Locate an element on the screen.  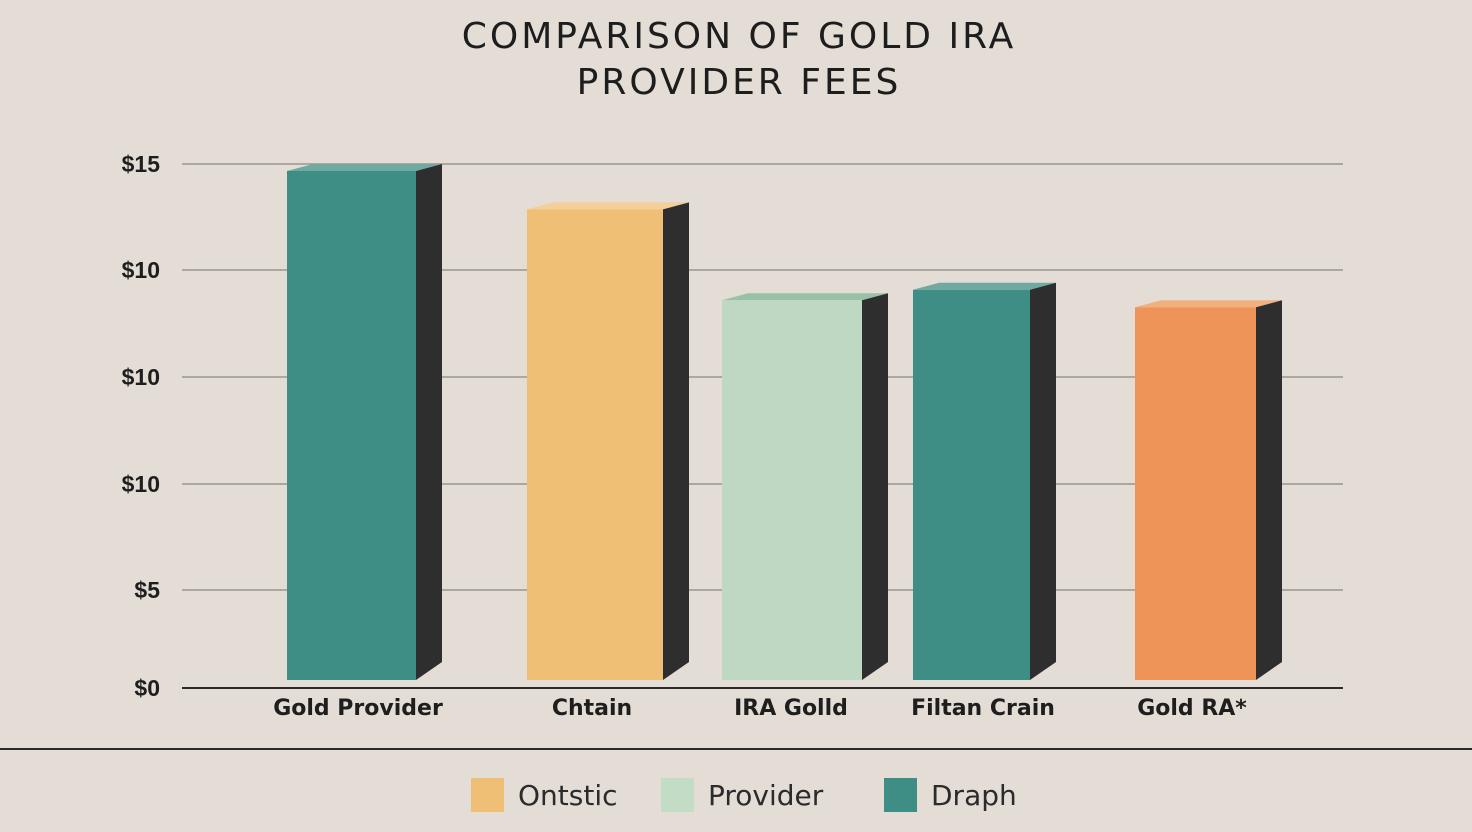
chart-title-line-2: PROVIDER FEES is located at coordinates (739, 82).